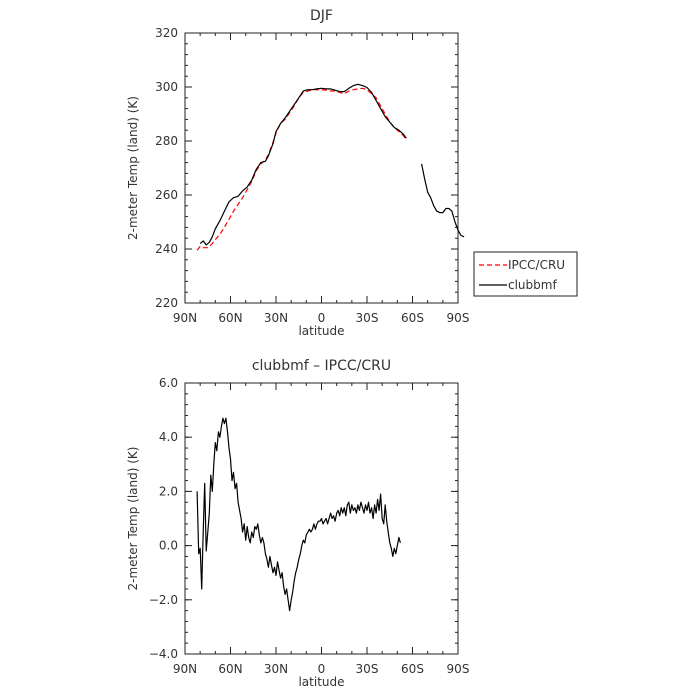  What do you see at coordinates (166, 87) in the screenshot?
I see `y-tick-label: 300` at bounding box center [166, 87].